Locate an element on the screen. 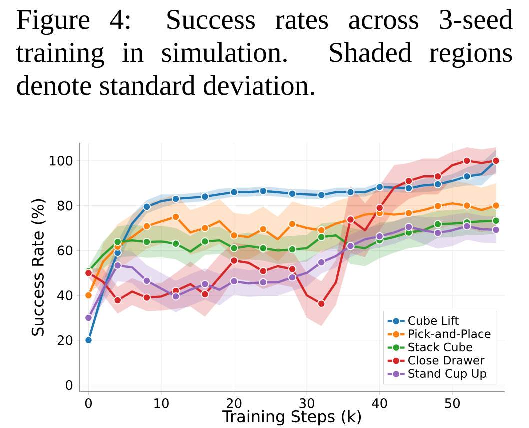 The width and height of the screenshot is (529, 428). x-tick-label: 20 is located at coordinates (234, 403).